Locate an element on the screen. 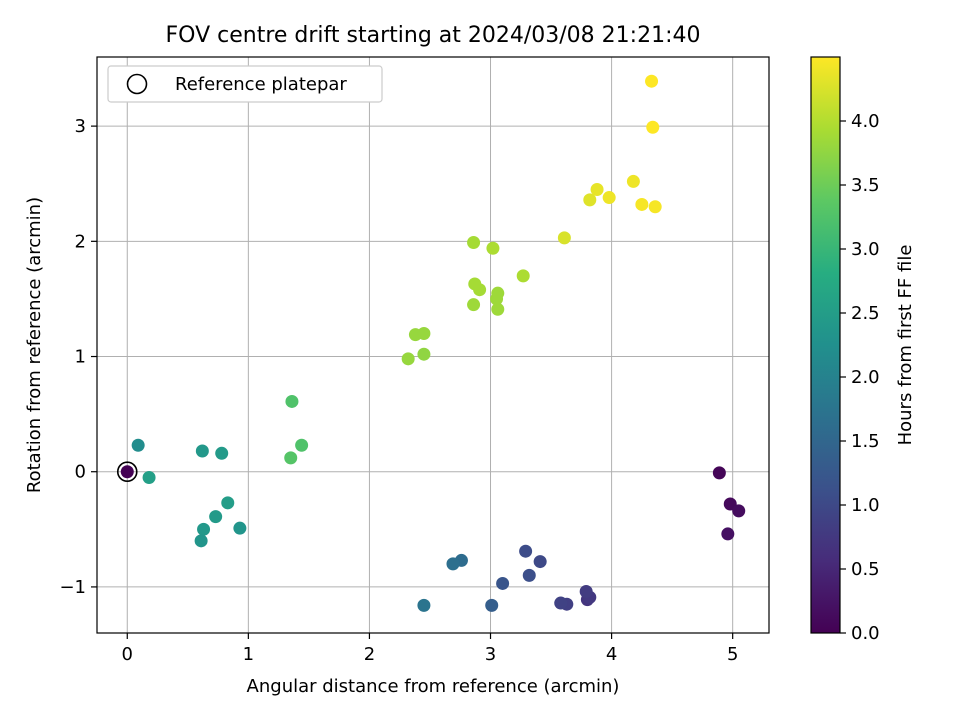 The image size is (960, 720). x-axis-label: Angular distance from reference (arcmin) is located at coordinates (433, 686).